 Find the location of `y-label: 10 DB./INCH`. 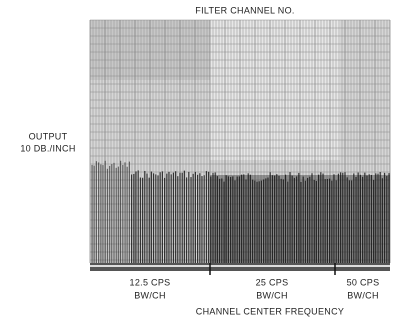

y-label: 10 DB./INCH is located at coordinates (47, 148).